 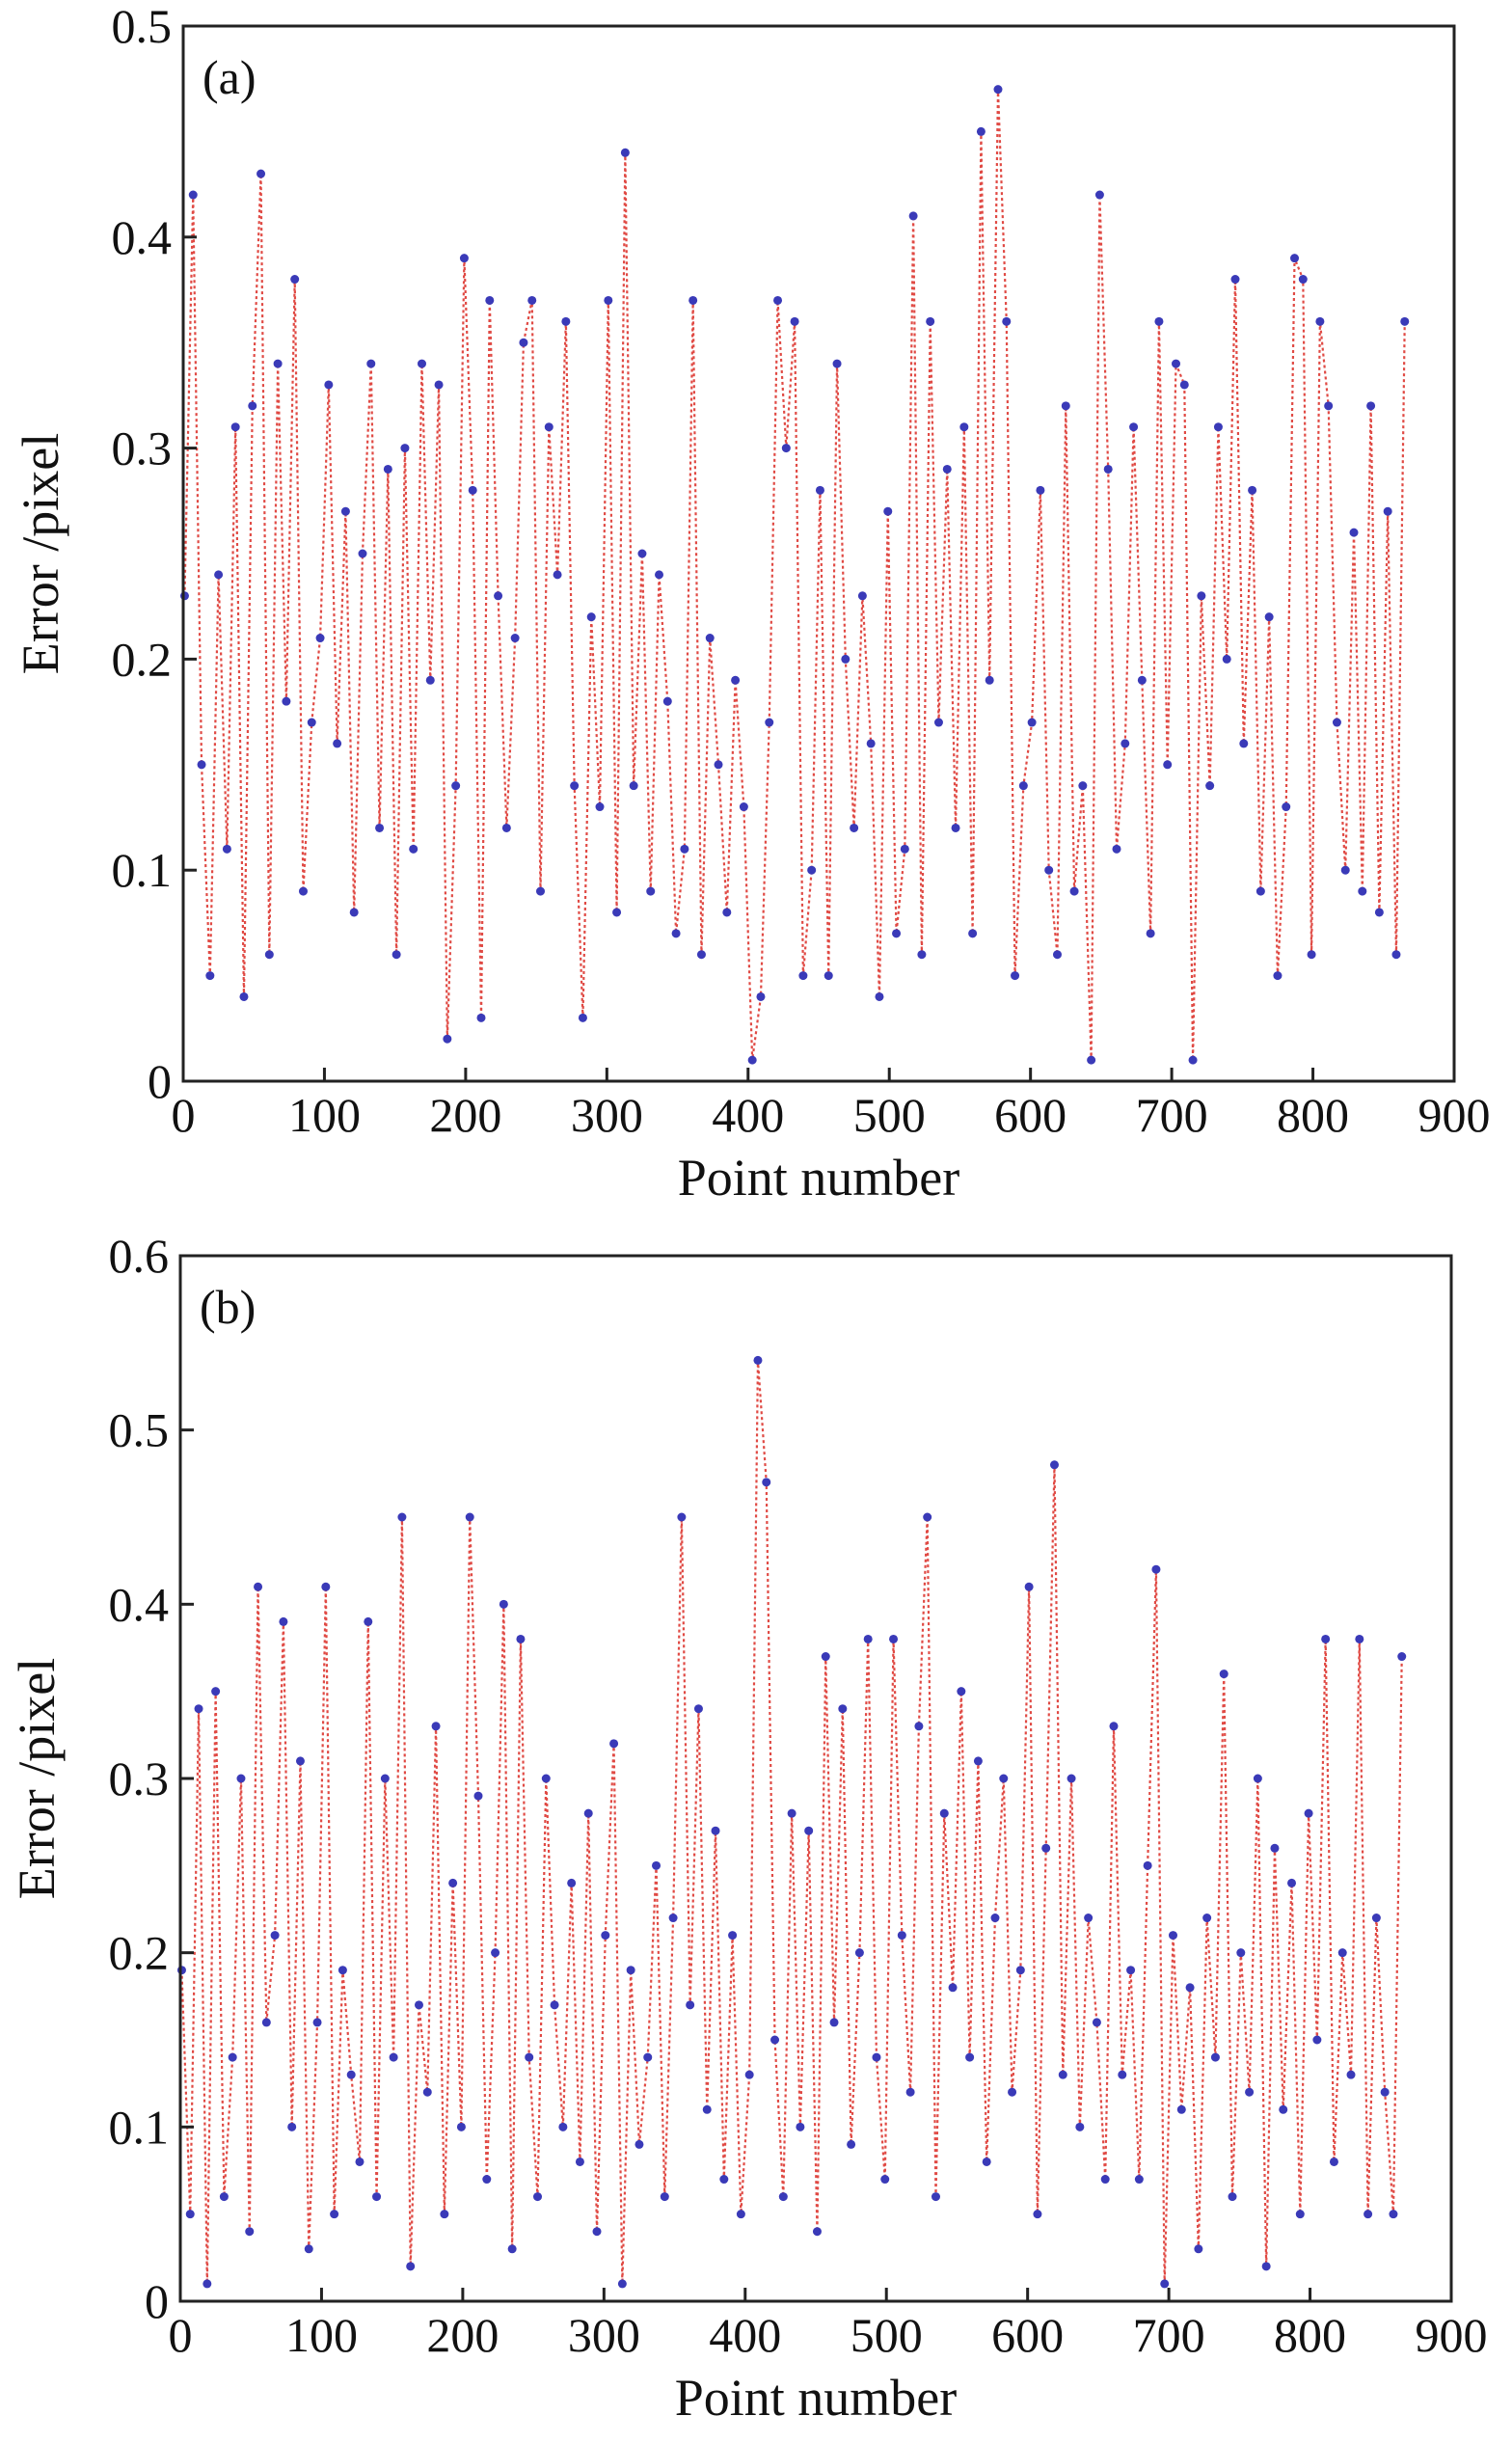 I want to click on y-tick-label: 0.2, so click(x=142, y=659).